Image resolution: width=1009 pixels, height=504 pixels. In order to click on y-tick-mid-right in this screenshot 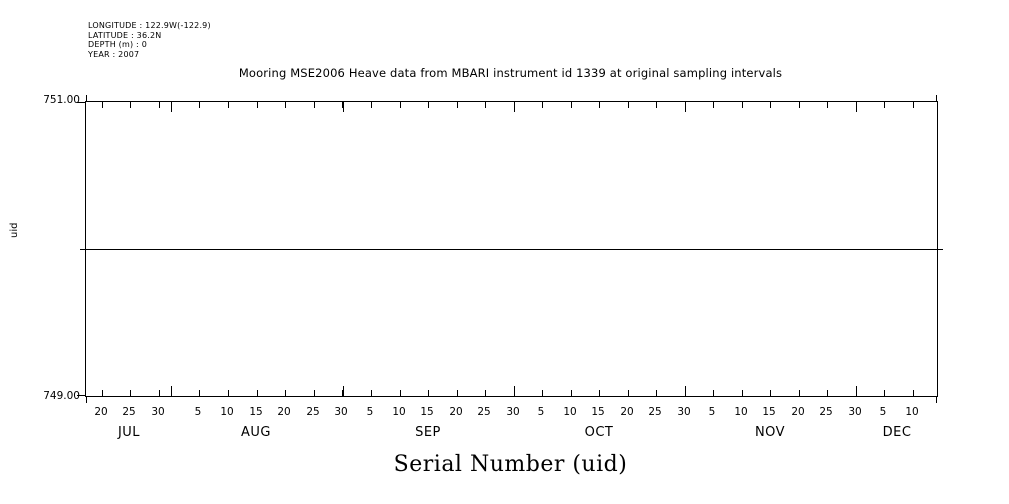, I will do `click(940, 249)`.